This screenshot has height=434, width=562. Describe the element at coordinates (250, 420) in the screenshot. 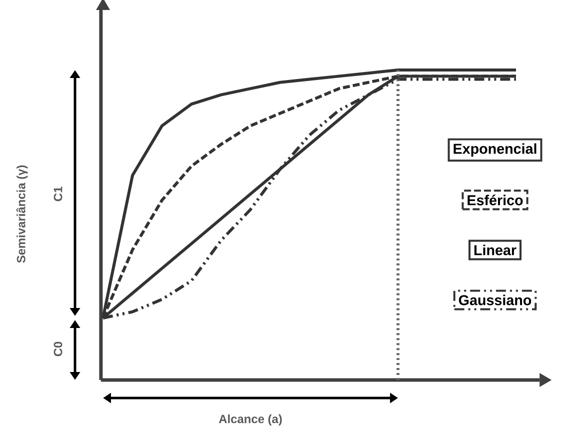

I see `text: Alcance (a)` at that location.